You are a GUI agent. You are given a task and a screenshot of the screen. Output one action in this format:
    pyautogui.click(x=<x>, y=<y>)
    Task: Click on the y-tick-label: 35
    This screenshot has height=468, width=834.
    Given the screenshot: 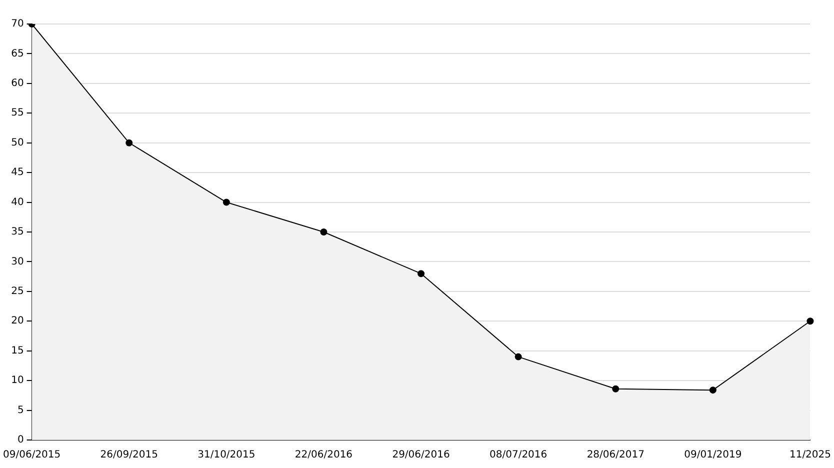 What is the action you would take?
    pyautogui.click(x=17, y=232)
    